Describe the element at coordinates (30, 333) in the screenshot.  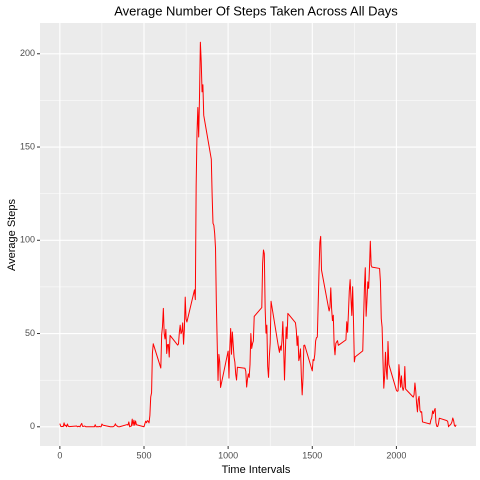
I see `y-tick-label: 50` at that location.